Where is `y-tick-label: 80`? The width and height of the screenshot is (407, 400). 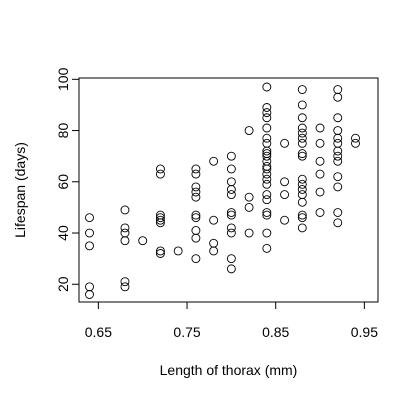 y-tick-label: 80 is located at coordinates (63, 131).